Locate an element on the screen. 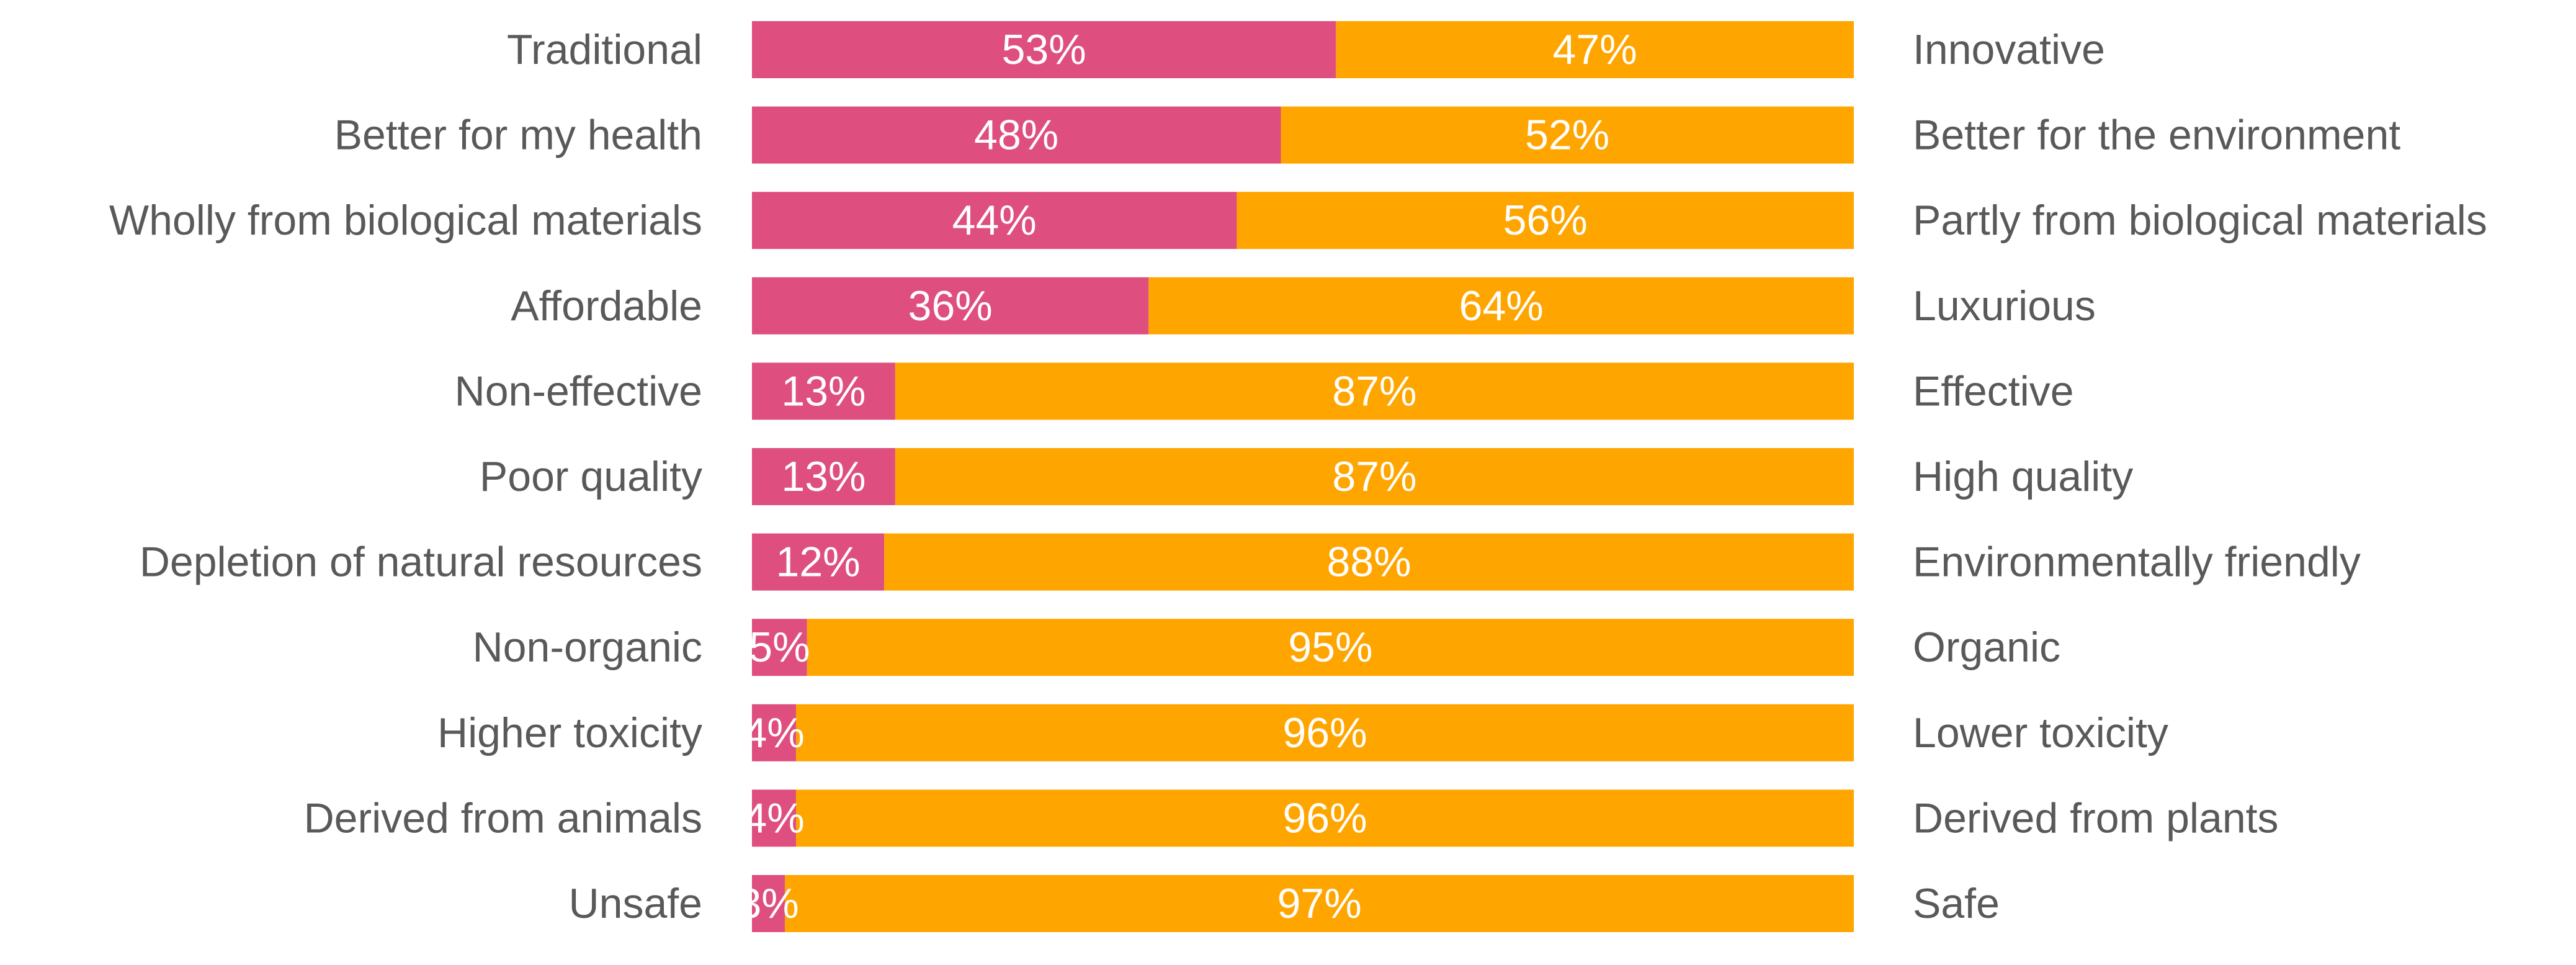 The height and width of the screenshot is (965, 2576). right-value-label: 97% is located at coordinates (1319, 903).